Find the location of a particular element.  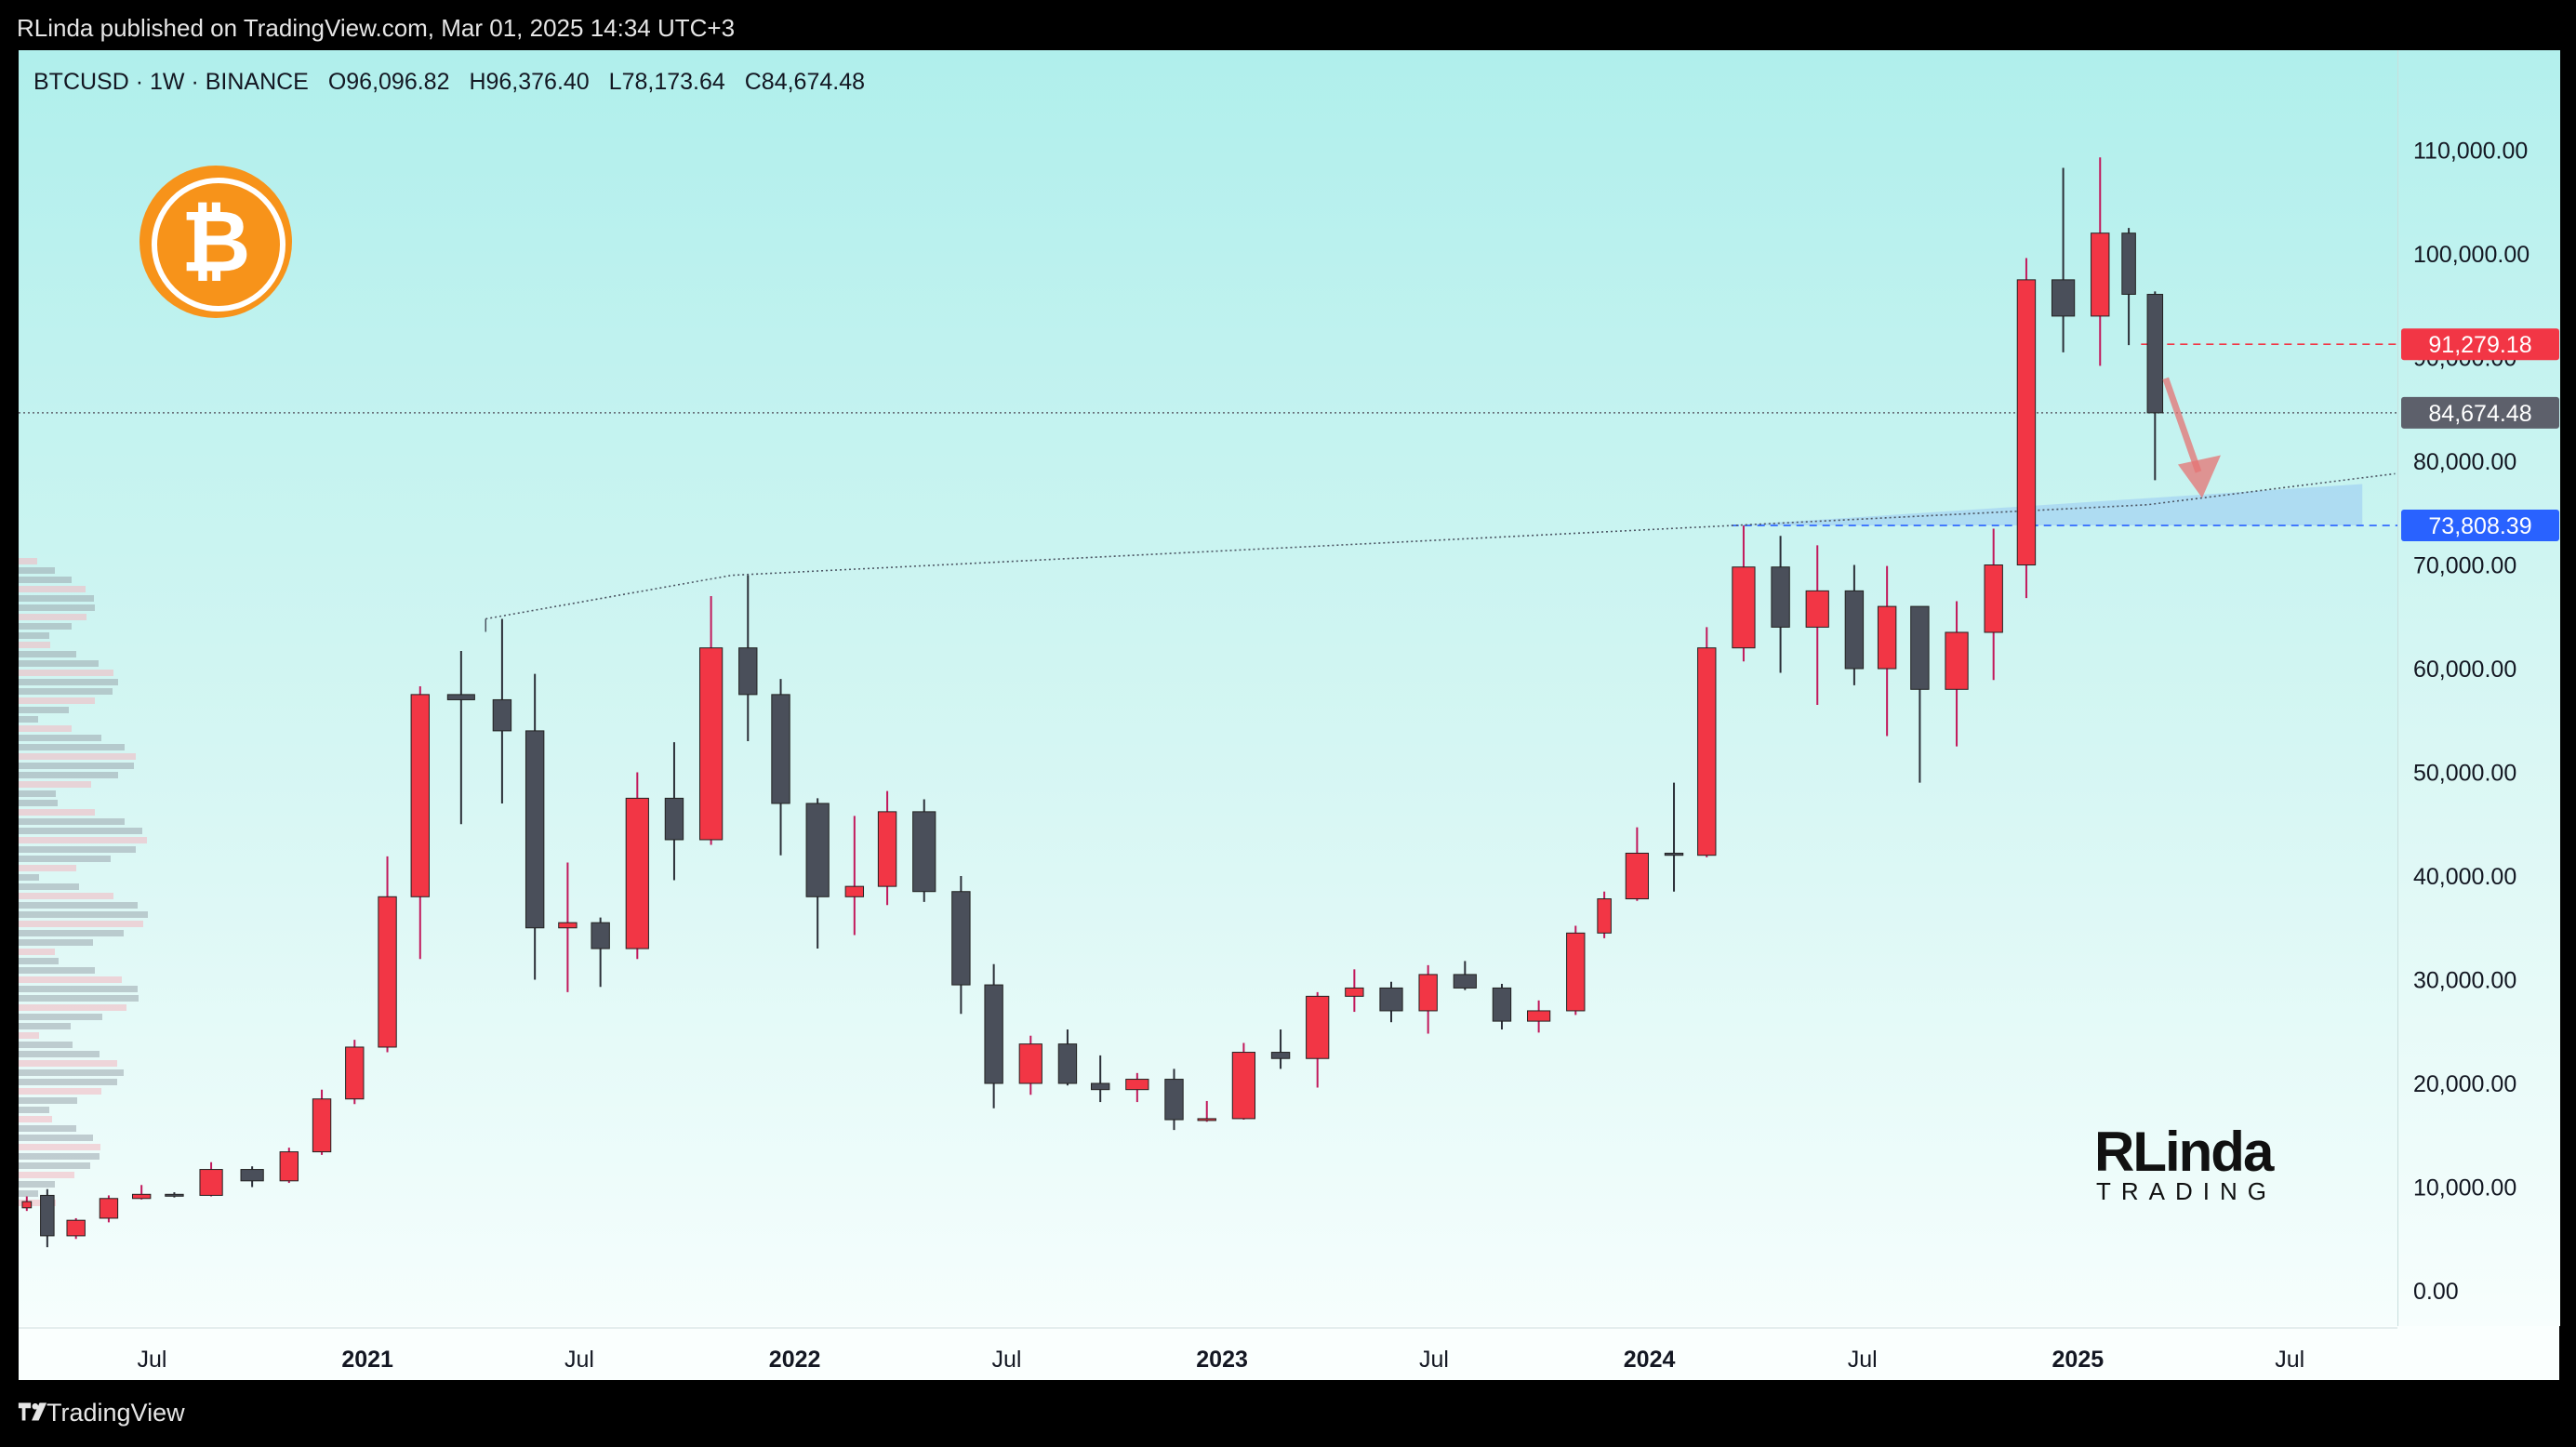

author-watermark: RLinda TRADING is located at coordinates (2196, 1164).